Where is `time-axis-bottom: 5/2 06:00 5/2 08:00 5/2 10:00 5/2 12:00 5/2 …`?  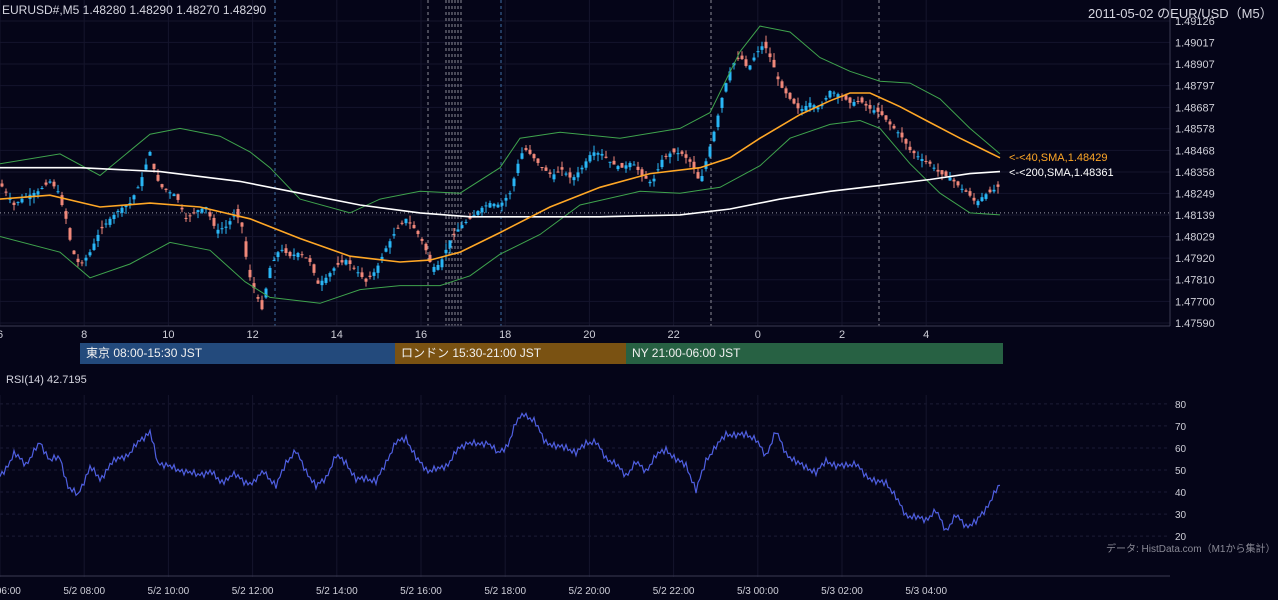 time-axis-bottom: 5/2 06:00 5/2 08:00 5/2 10:00 5/2 12:00 5/2 … is located at coordinates (473, 591).